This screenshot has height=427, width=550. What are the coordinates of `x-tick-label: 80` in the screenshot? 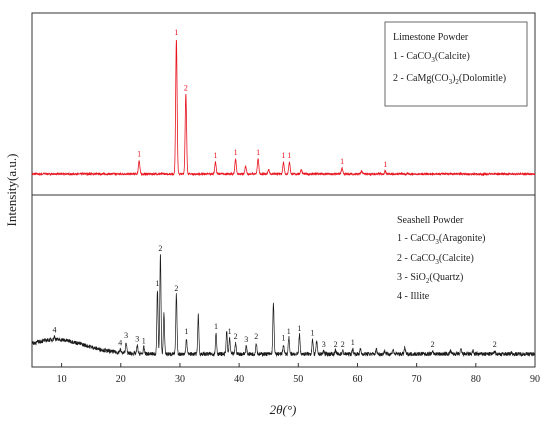 It's located at (476, 379).